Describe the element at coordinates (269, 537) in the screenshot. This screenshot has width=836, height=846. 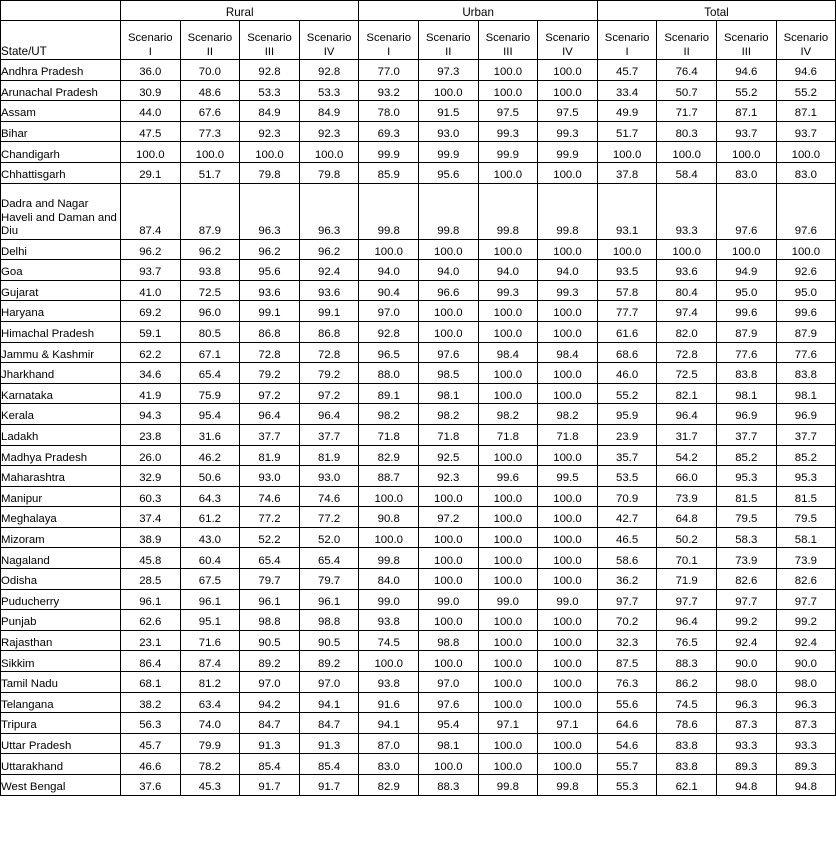
I see `value-cell: 52.2` at that location.